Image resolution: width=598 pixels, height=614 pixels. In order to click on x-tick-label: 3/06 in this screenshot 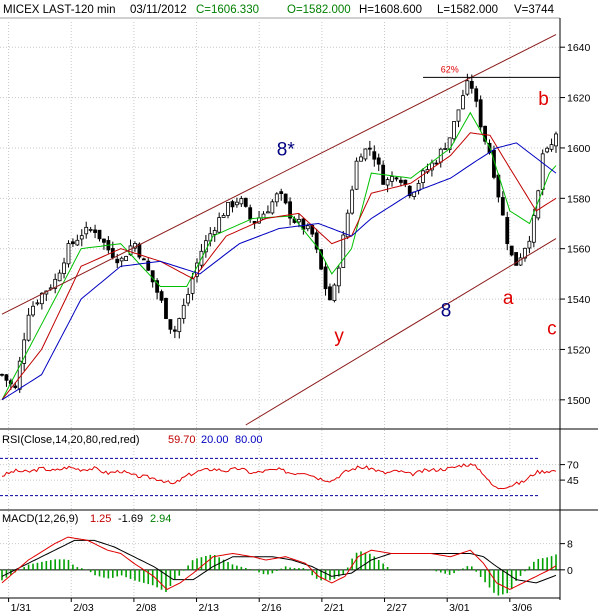, I will do `click(522, 608)`.